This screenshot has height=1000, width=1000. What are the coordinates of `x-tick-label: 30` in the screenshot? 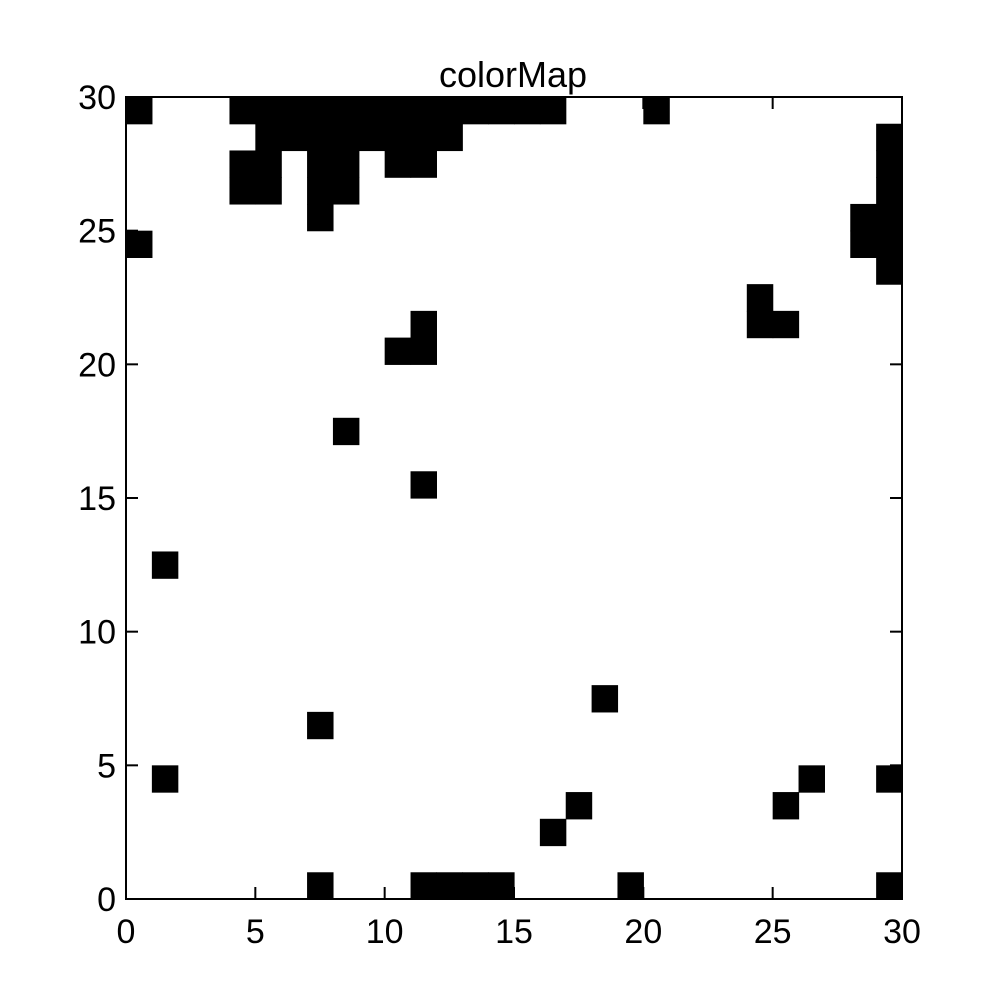 It's located at (902, 932).